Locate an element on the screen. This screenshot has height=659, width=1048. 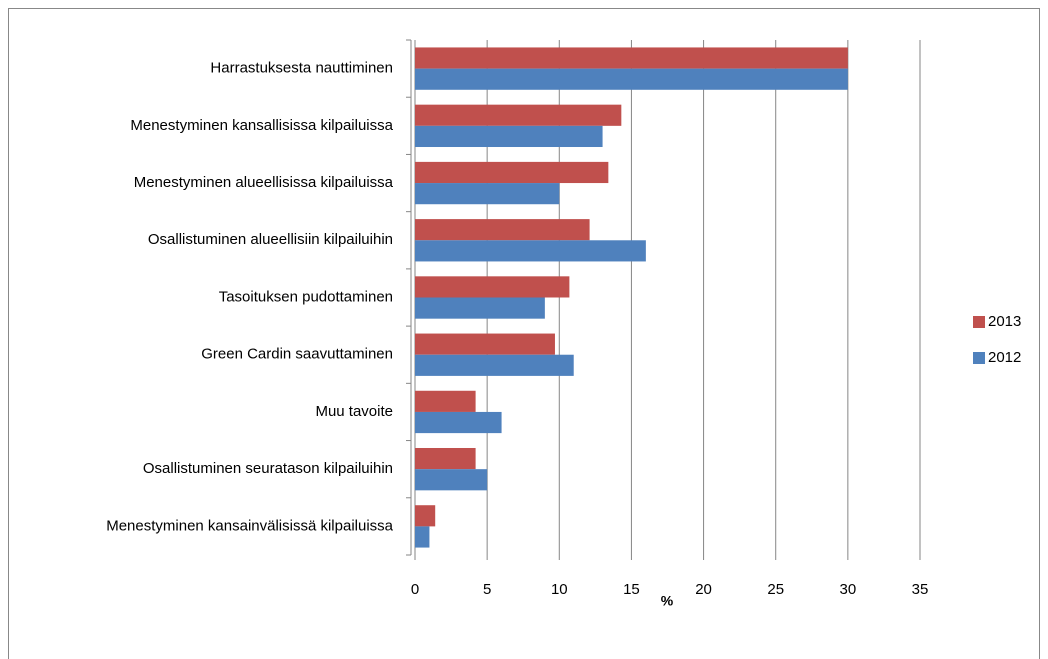
y-tick-label: Muu tavoite is located at coordinates (354, 411).